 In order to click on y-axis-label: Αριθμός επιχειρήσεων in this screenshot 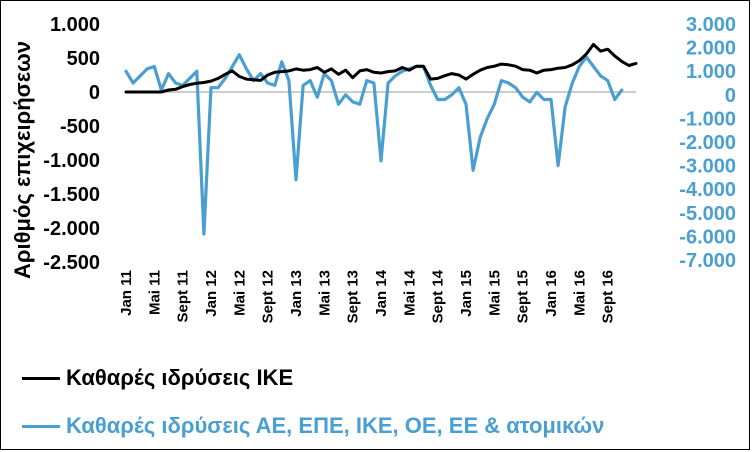, I will do `click(22, 160)`.